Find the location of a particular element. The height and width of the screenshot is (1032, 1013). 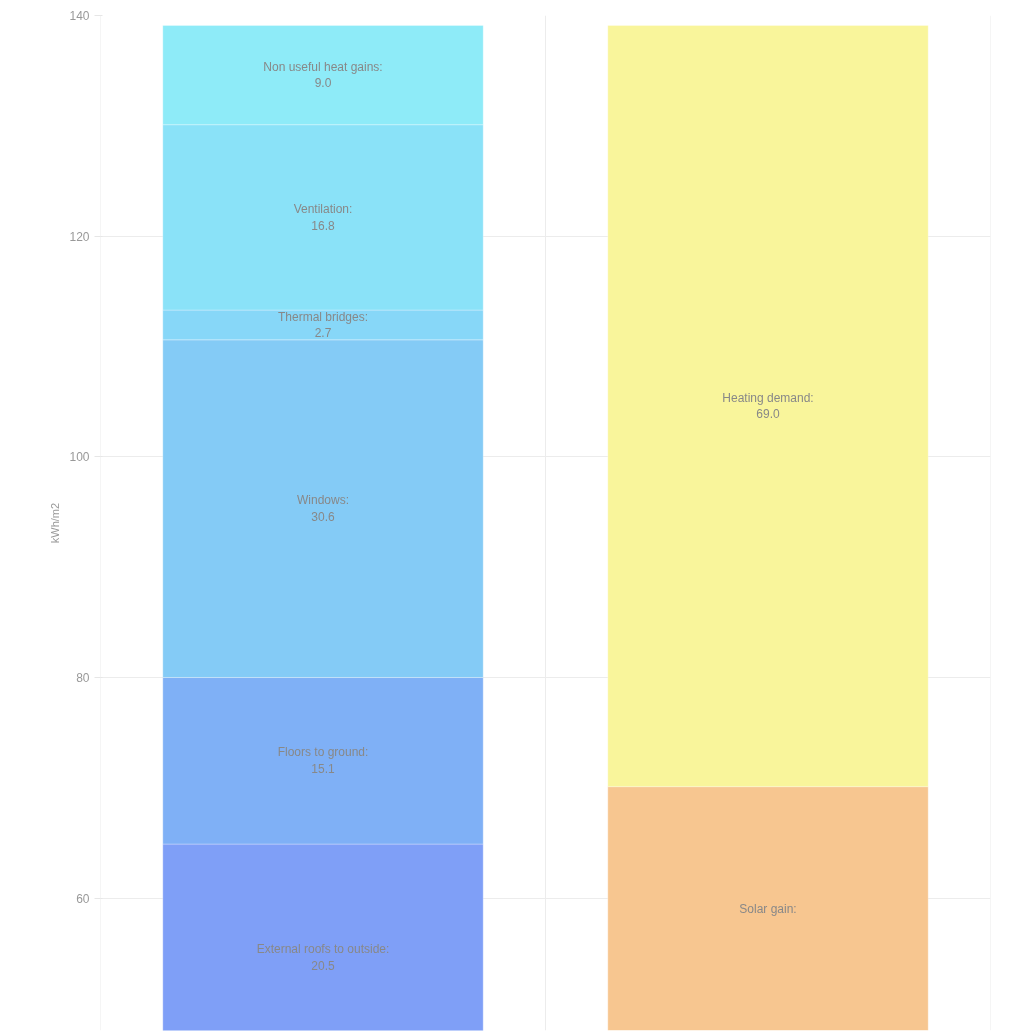

series-label: Non useful heat gains: is located at coordinates (323, 66).